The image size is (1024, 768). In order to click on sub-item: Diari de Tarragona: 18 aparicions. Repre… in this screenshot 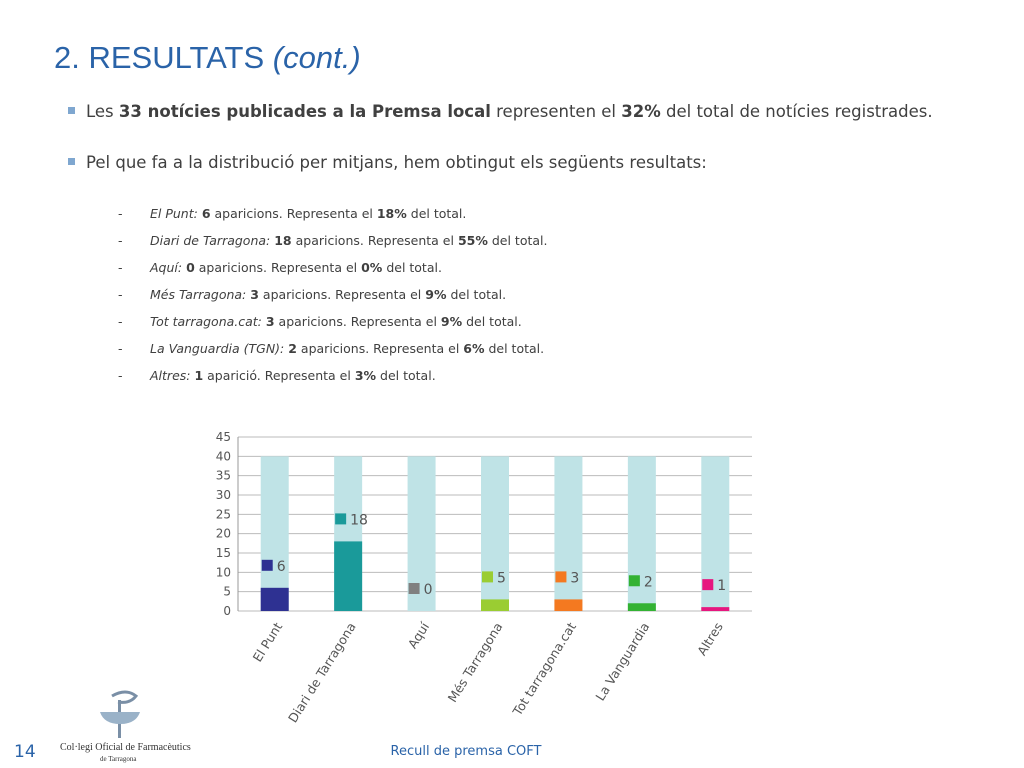, I will do `click(333, 240)`.